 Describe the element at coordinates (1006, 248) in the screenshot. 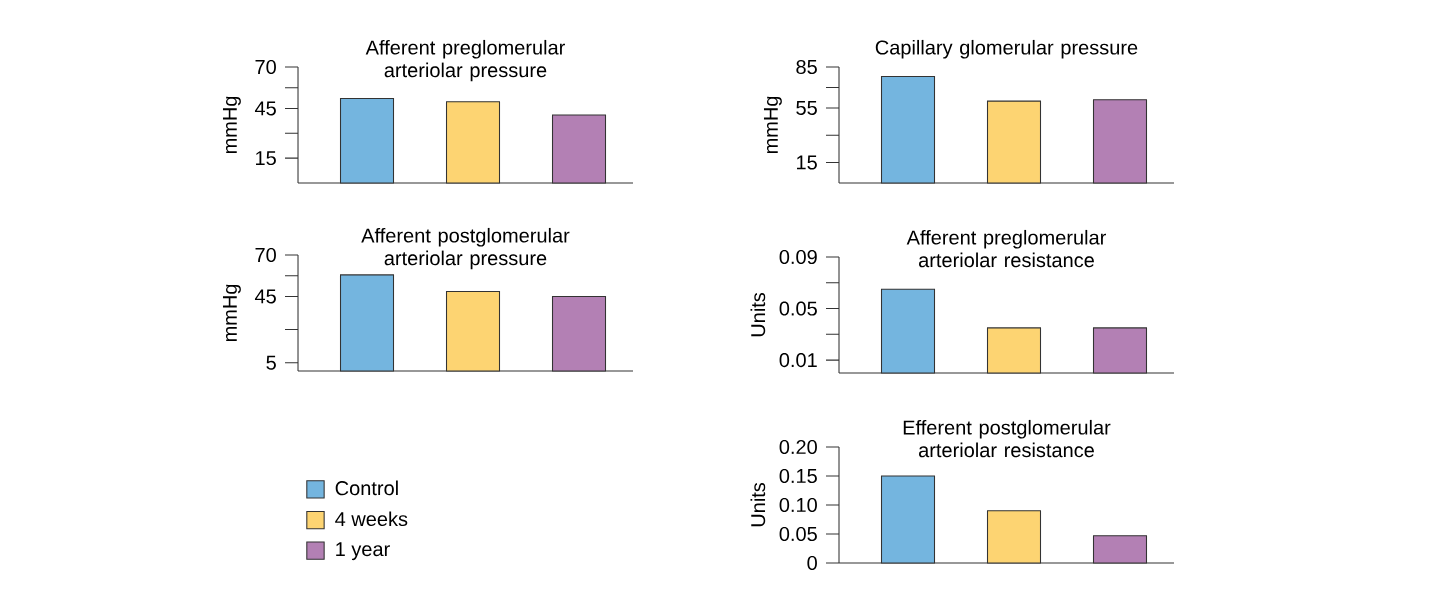

I see `chart-title: Afferent preglomerular arteriolar resistance` at that location.